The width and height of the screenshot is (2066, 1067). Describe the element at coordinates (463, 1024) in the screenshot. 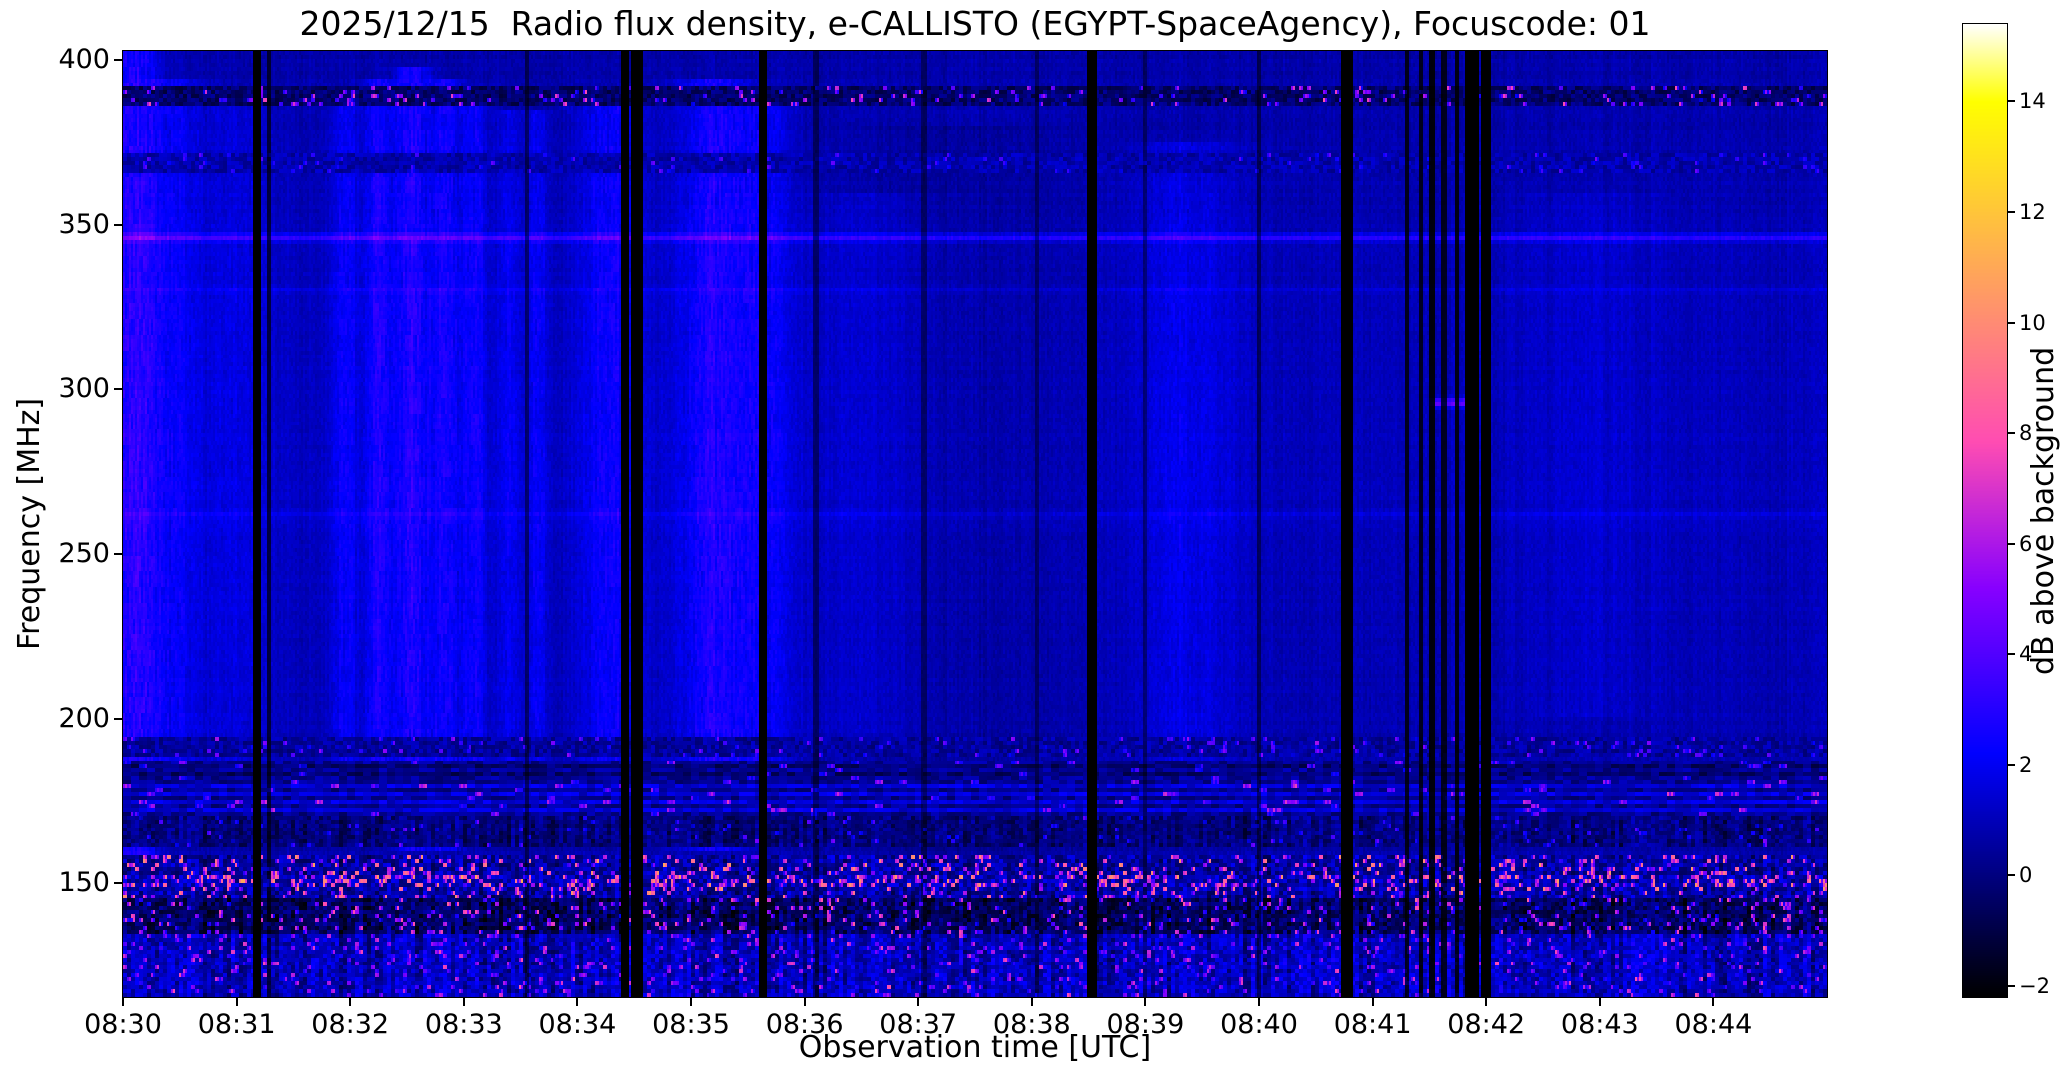

I see `x-tick-label: 08:33` at that location.